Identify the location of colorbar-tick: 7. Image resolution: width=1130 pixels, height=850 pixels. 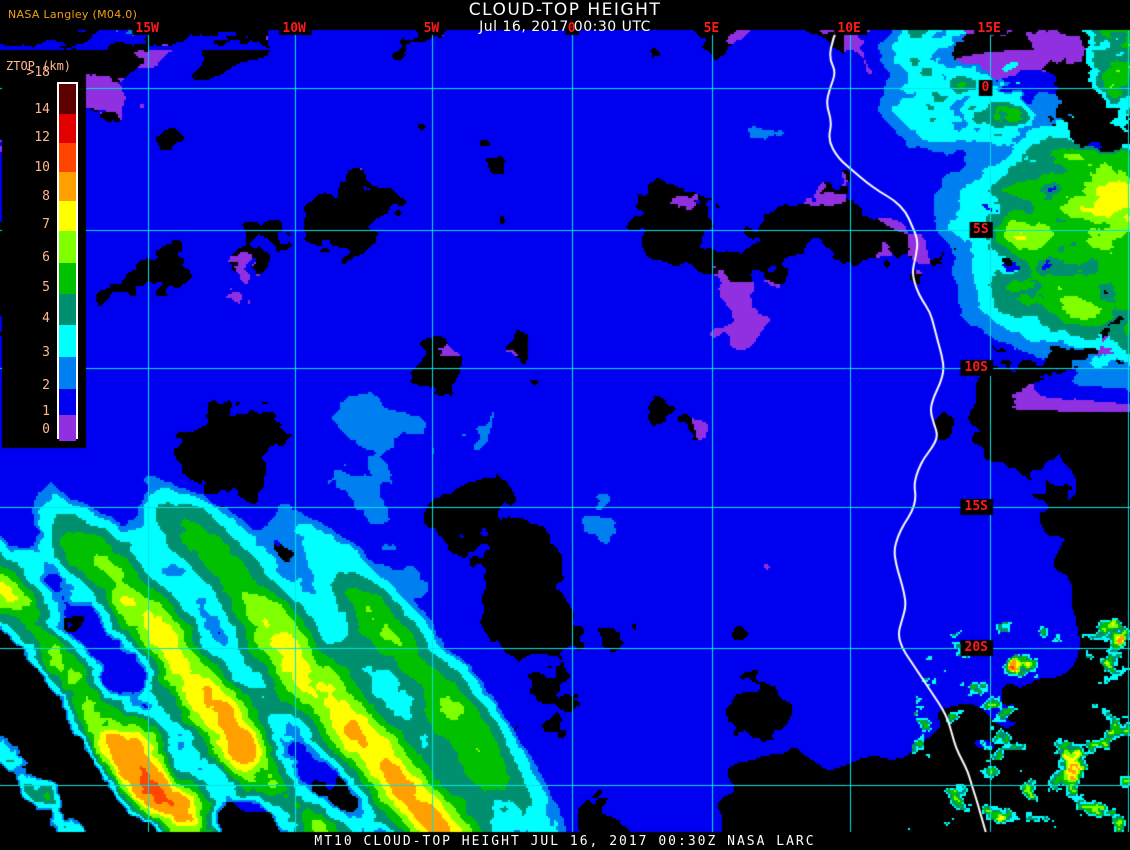
(46, 224).